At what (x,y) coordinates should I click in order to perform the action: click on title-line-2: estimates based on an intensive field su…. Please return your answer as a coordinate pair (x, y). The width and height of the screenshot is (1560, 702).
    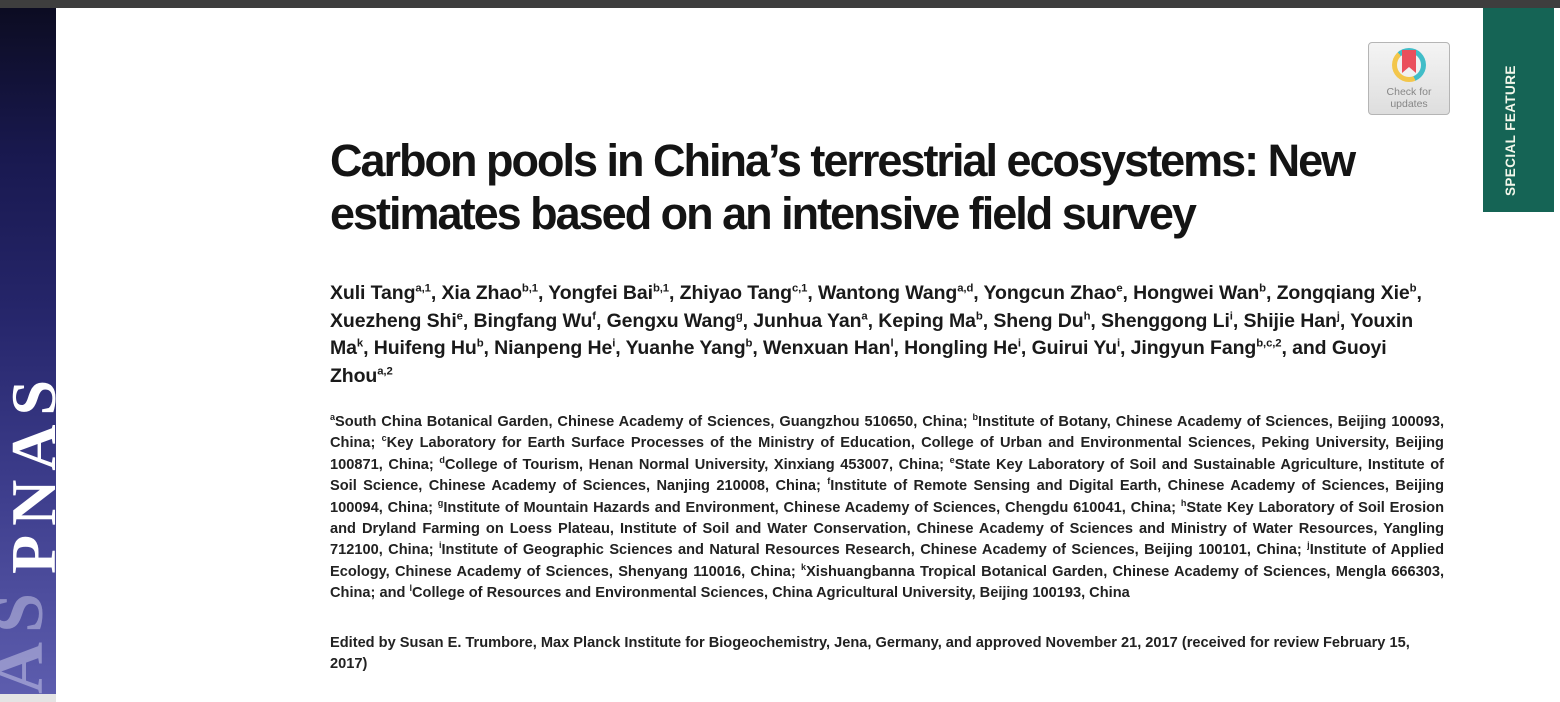
    Looking at the image, I should click on (763, 213).